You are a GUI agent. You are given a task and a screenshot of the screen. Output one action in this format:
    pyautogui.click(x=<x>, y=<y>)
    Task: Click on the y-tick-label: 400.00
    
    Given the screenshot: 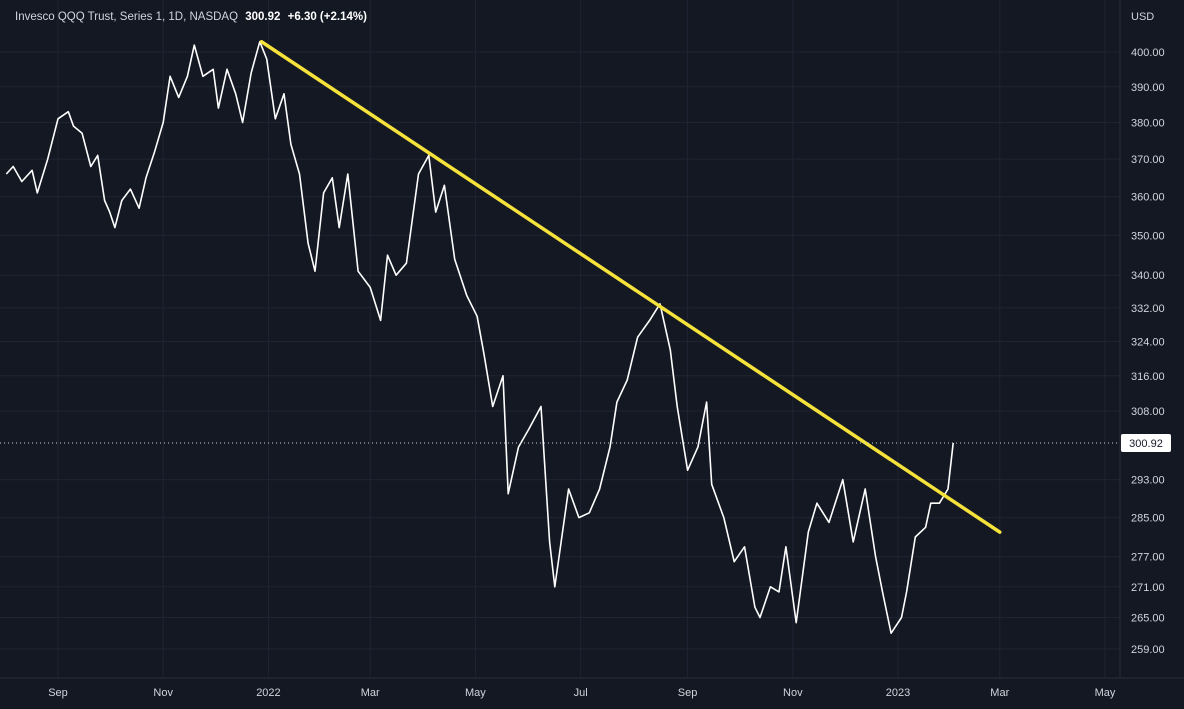 What is the action you would take?
    pyautogui.click(x=1148, y=53)
    